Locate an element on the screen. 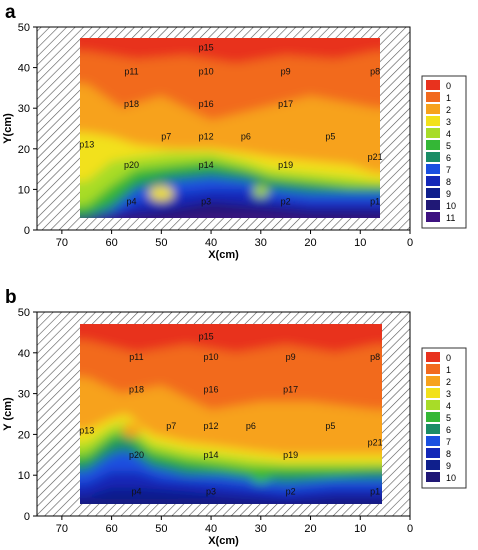  legend-label: 4 is located at coordinates (448, 134).